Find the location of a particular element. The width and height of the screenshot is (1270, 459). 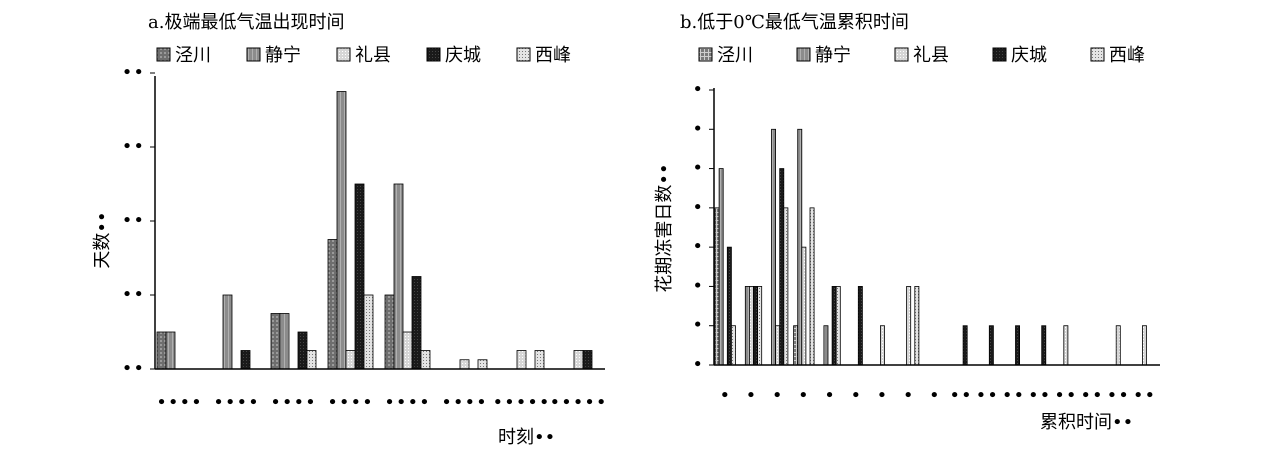

y-tick-label-2: • is located at coordinates (698, 285).